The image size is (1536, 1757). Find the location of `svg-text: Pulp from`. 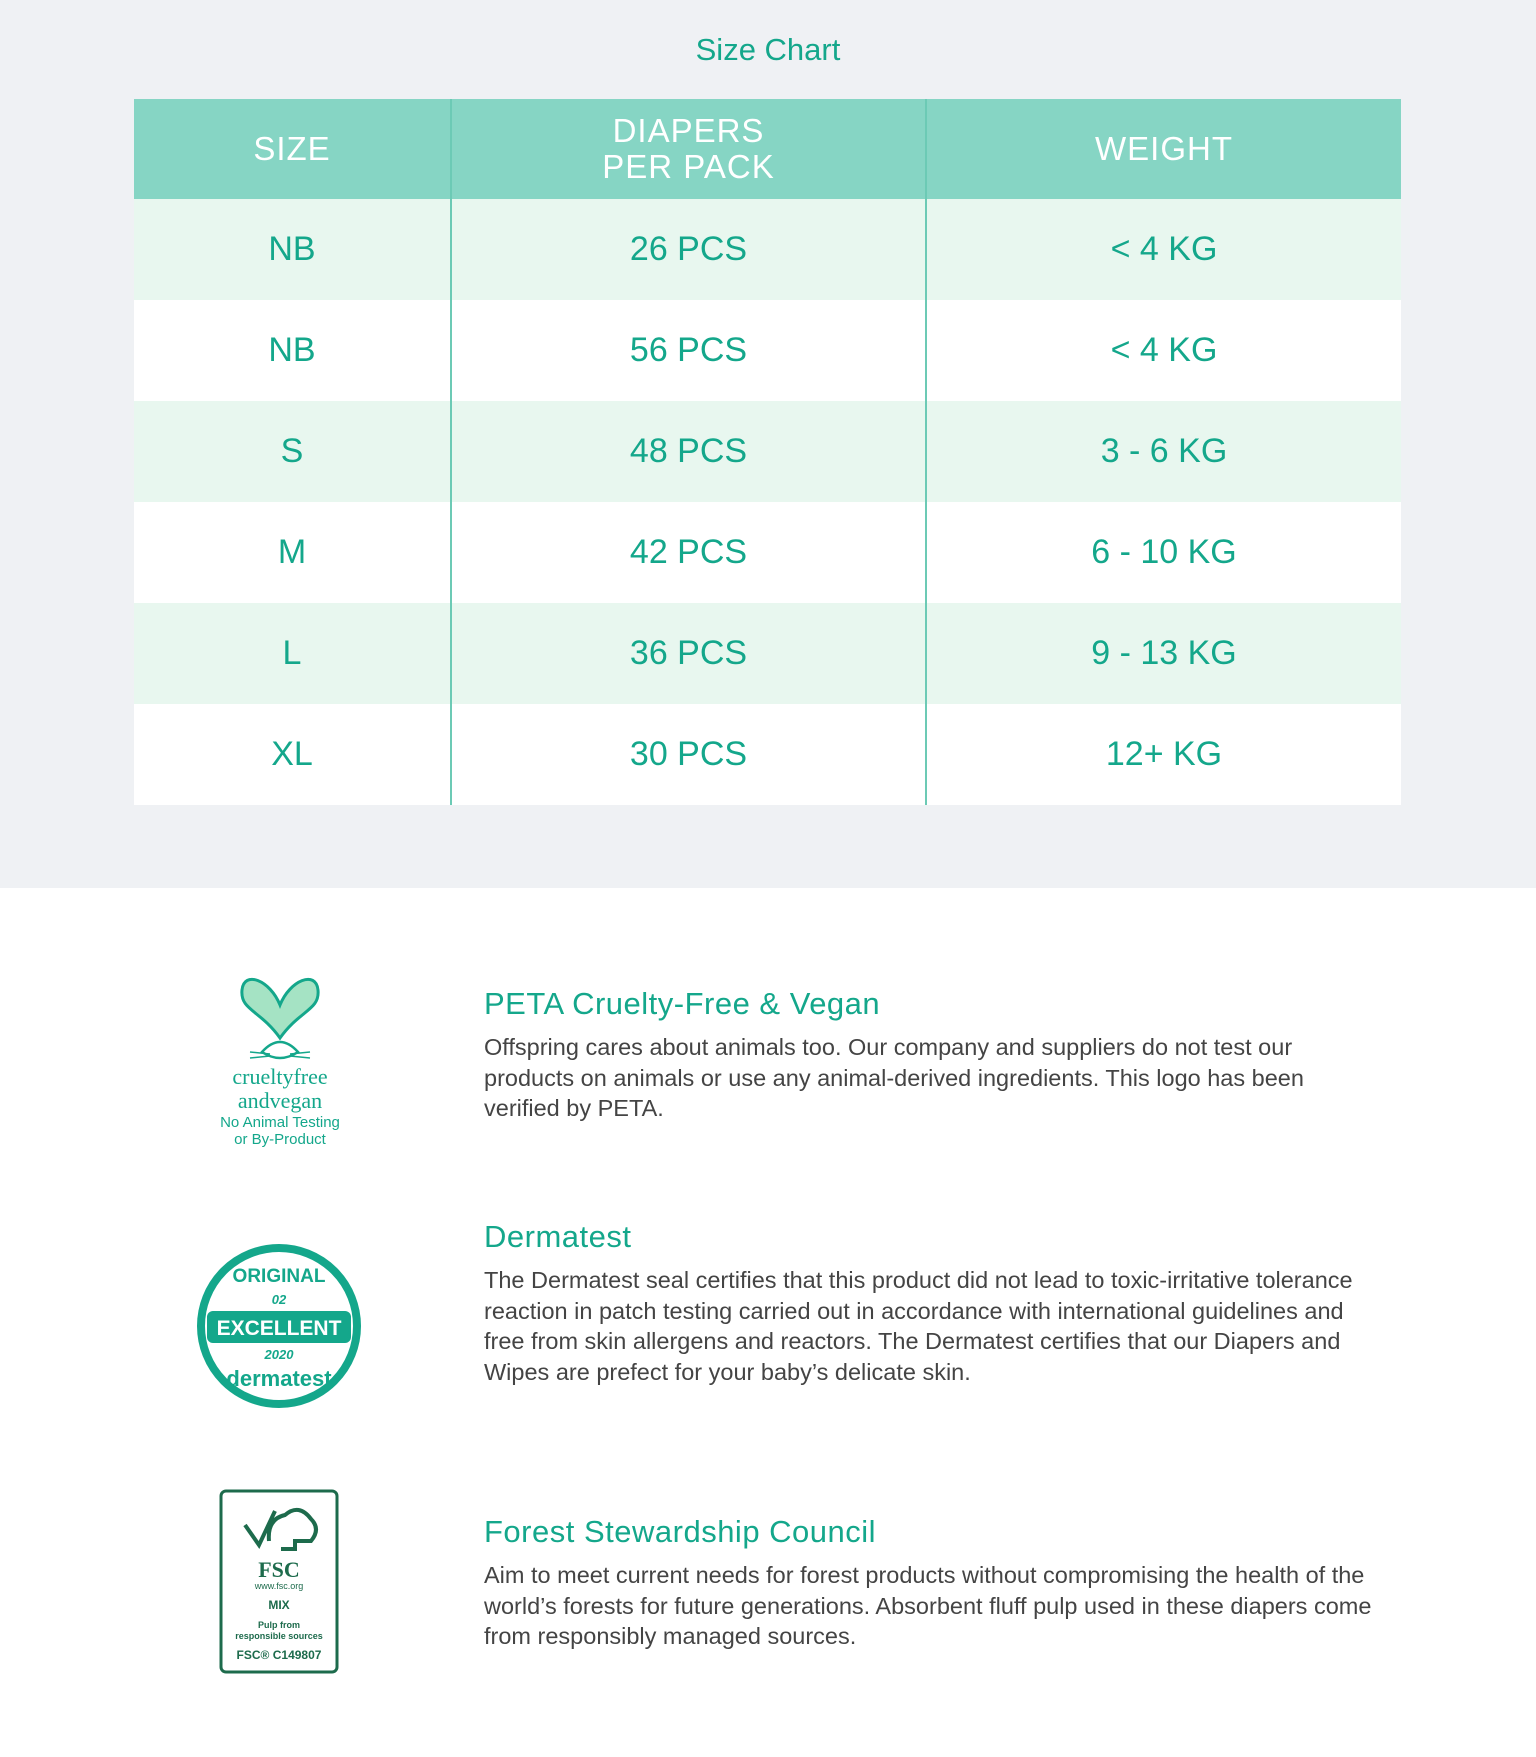

svg-text: Pulp from is located at coordinates (279, 1625).